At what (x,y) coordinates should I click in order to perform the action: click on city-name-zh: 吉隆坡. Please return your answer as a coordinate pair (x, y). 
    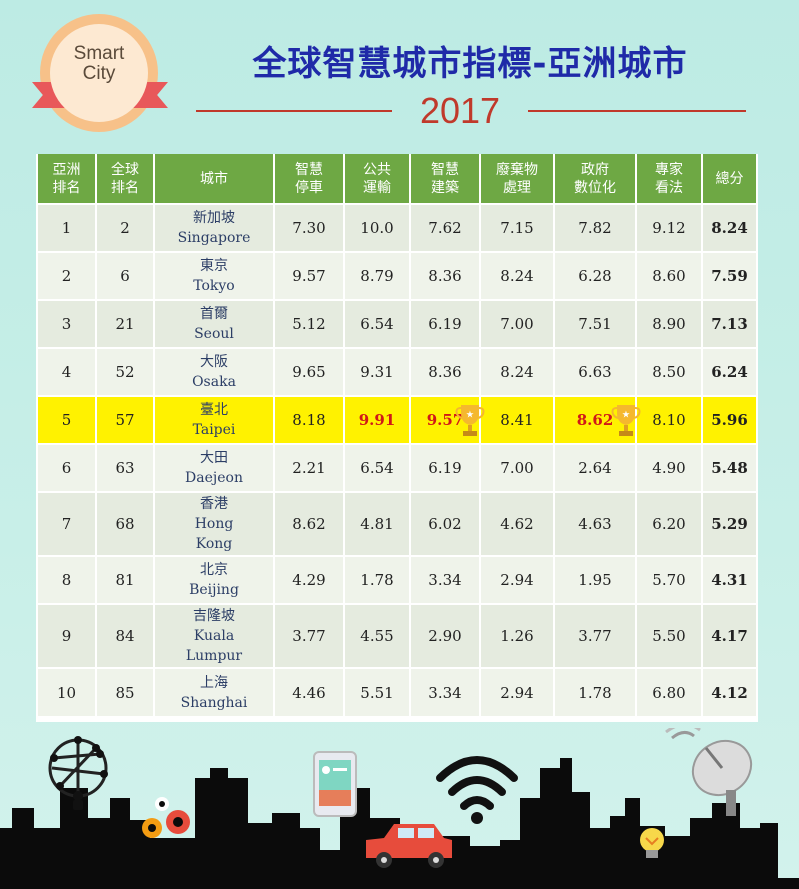
    Looking at the image, I should click on (214, 616).